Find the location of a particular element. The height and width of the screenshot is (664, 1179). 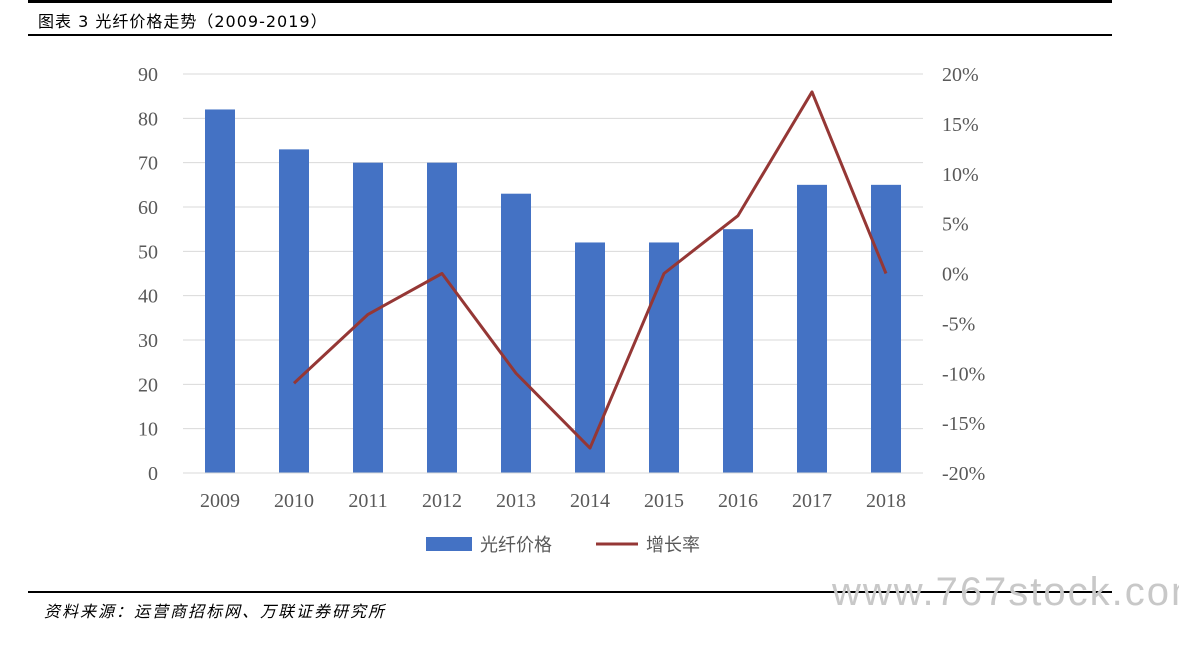

y-right-tick-label: -15% is located at coordinates (963, 424).